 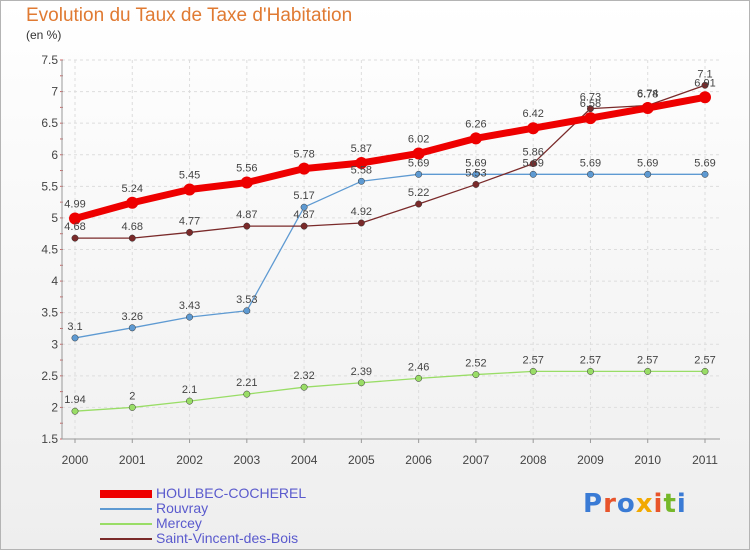 I want to click on logo-letter: P, so click(x=593, y=504).